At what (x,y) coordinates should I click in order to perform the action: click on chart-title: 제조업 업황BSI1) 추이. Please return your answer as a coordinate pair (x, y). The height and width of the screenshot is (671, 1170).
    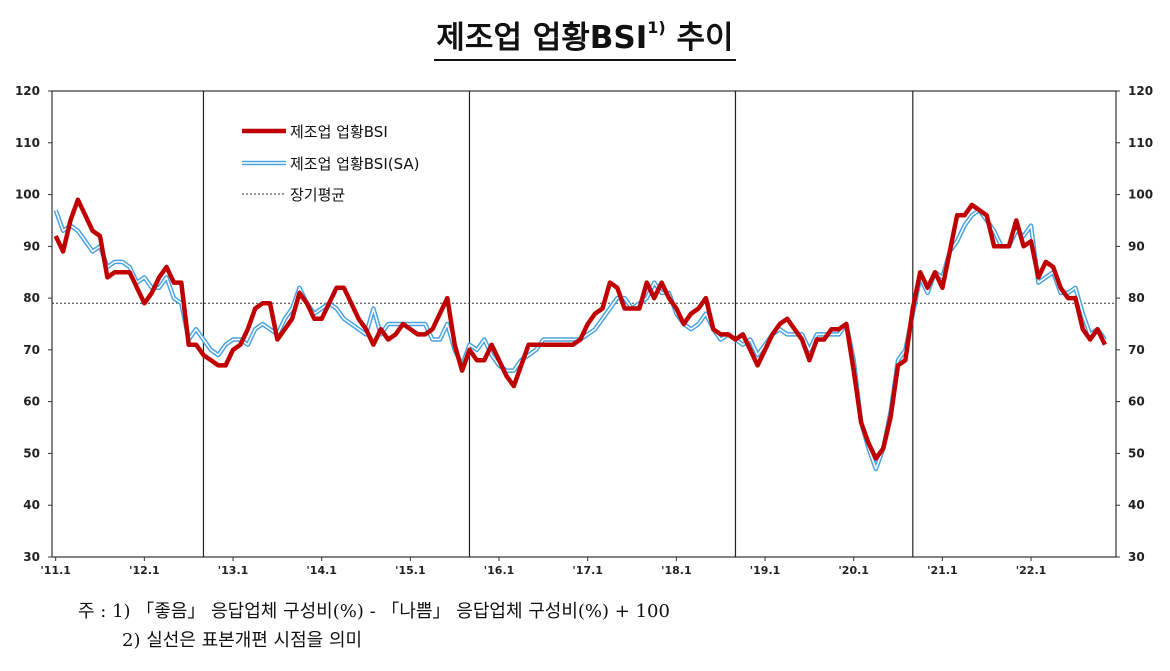
    Looking at the image, I should click on (585, 36).